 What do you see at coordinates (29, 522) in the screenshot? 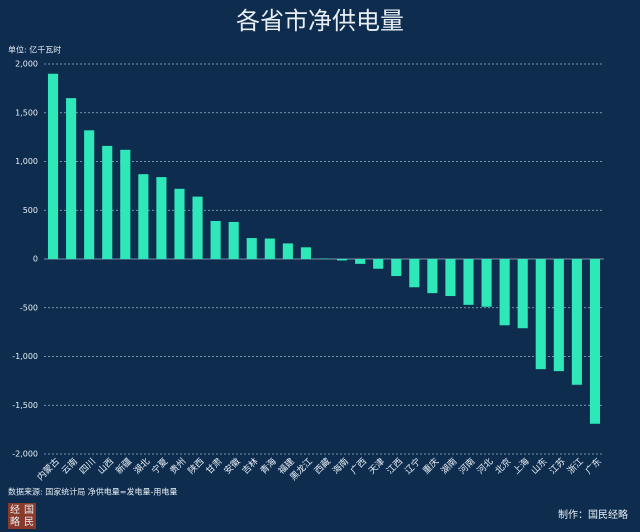
I see `logo-char: 民` at bounding box center [29, 522].